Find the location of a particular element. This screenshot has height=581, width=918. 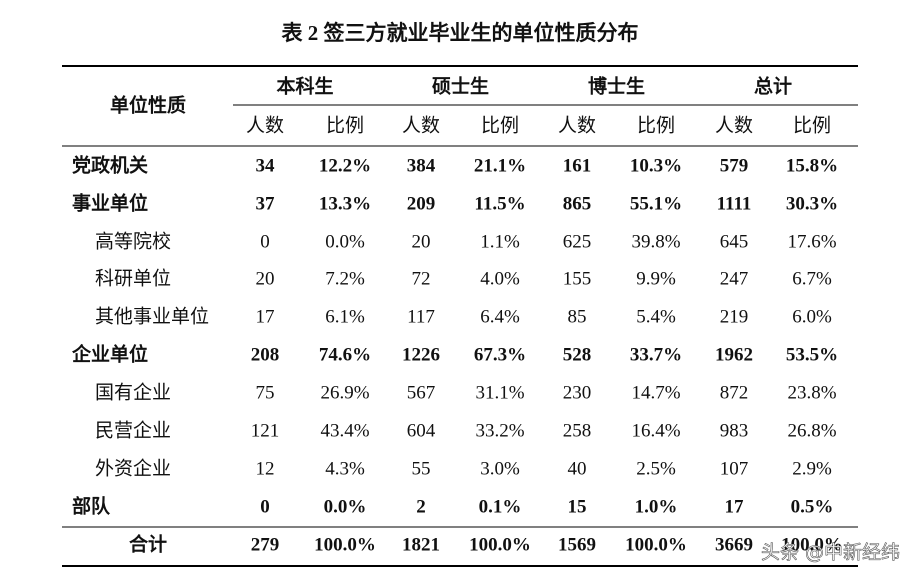

cell: 0.1% is located at coordinates (500, 506).